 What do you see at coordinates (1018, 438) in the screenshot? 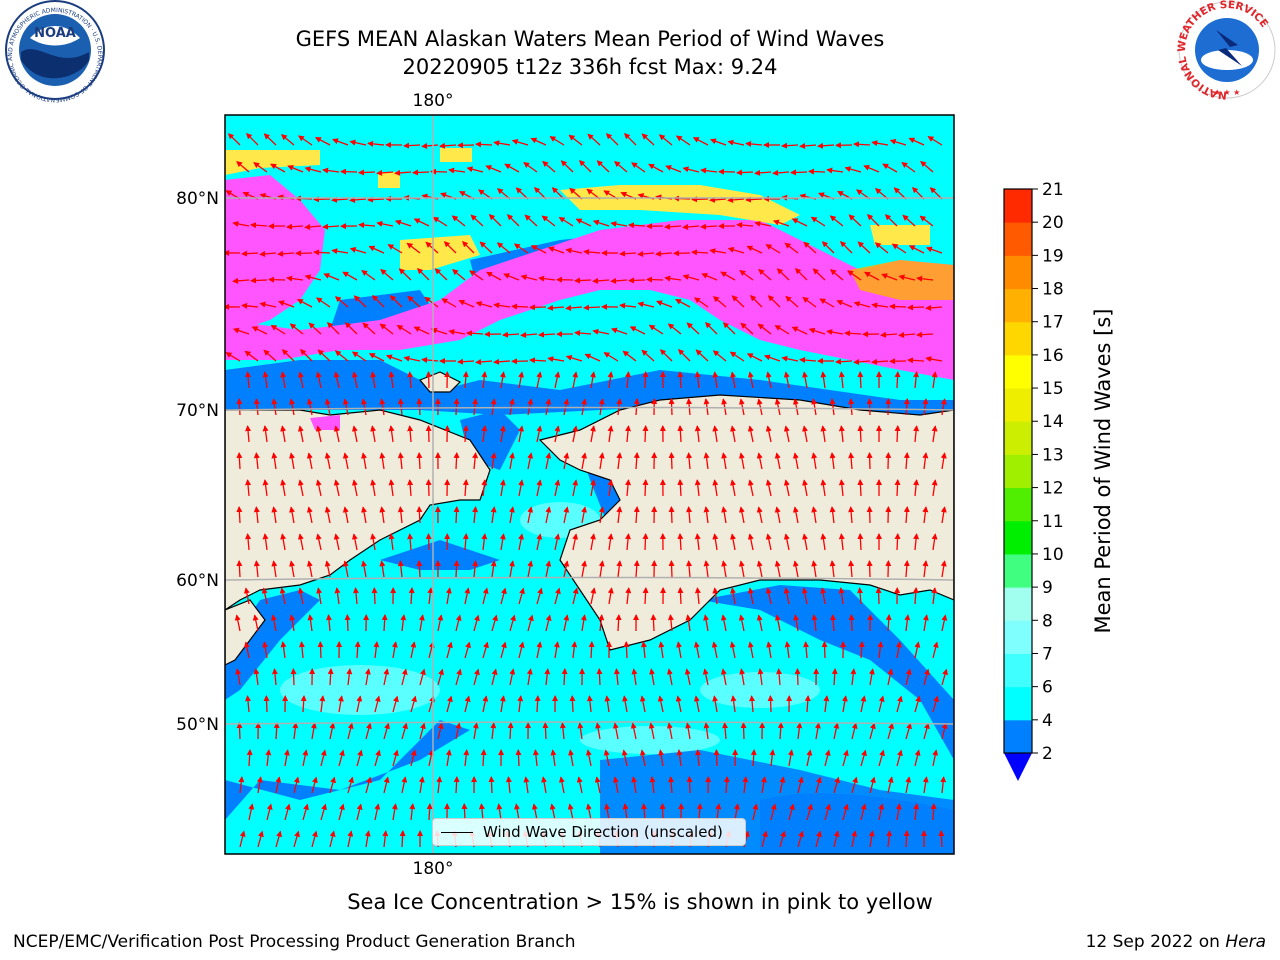
I see `colorbar-bin` at bounding box center [1018, 438].